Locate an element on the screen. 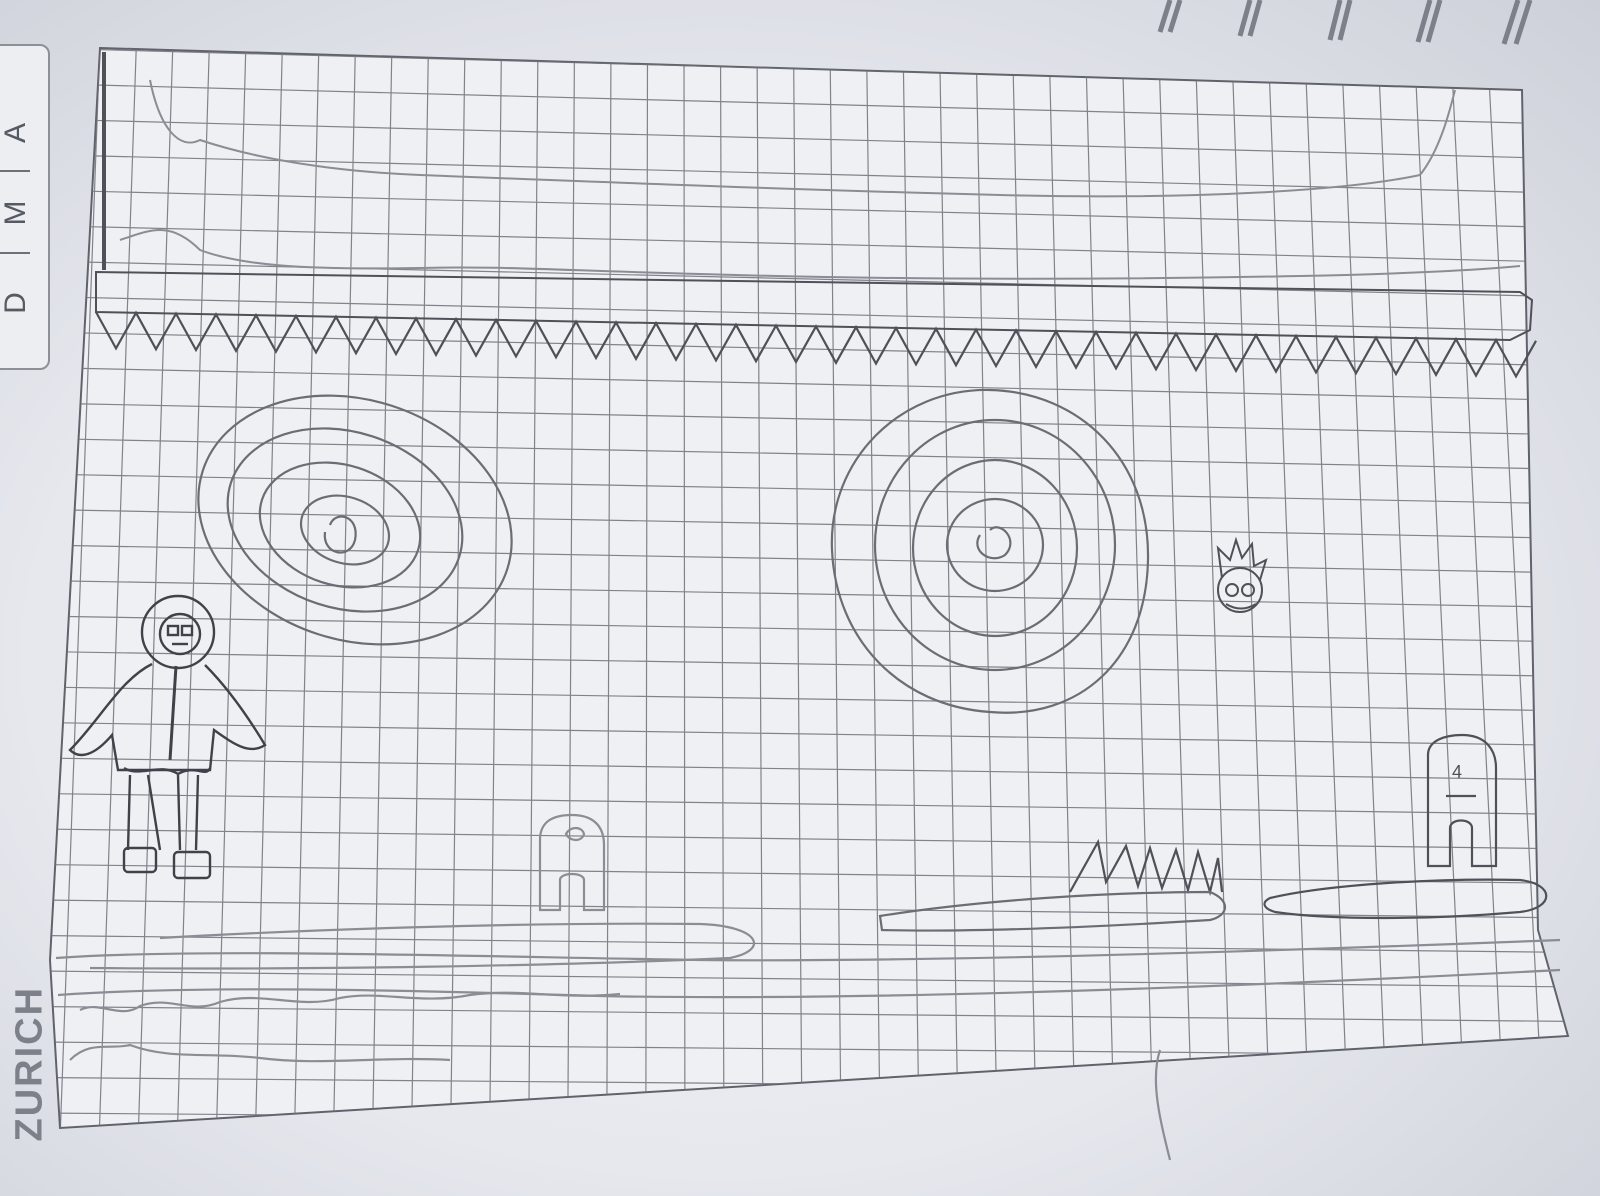 The height and width of the screenshot is (1196, 1600). notebook-brand: ZURICH is located at coordinates (29, 1063).